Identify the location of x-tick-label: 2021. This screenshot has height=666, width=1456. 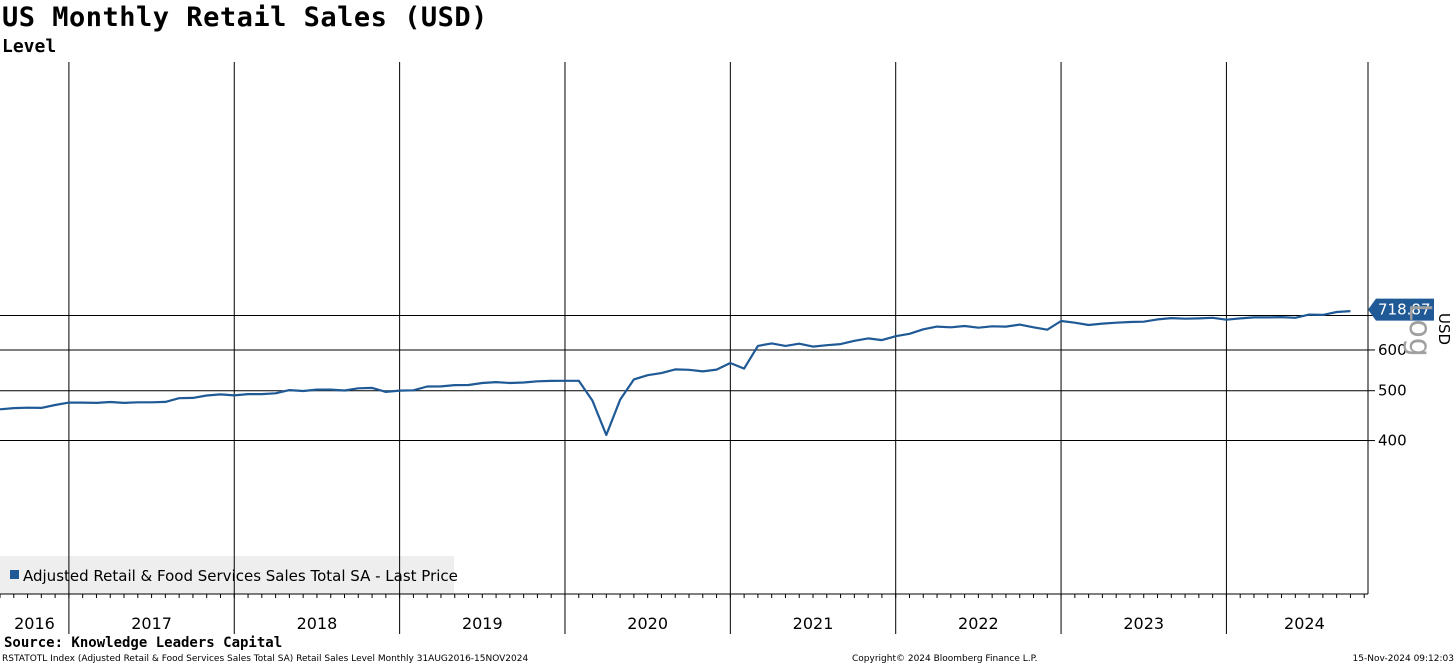
(813, 623).